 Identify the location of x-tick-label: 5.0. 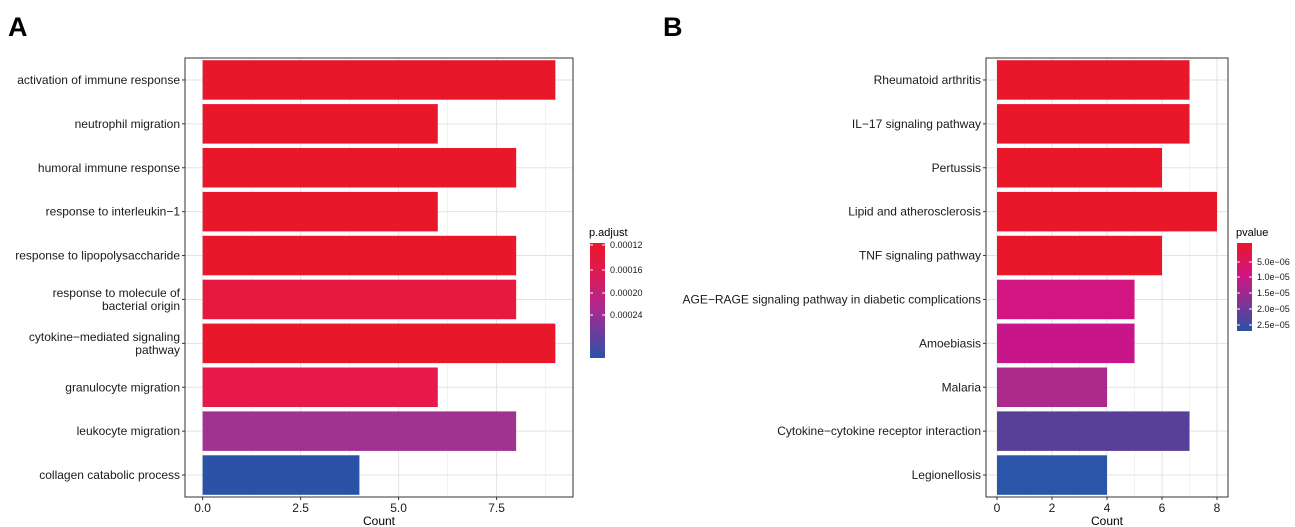
(398, 508).